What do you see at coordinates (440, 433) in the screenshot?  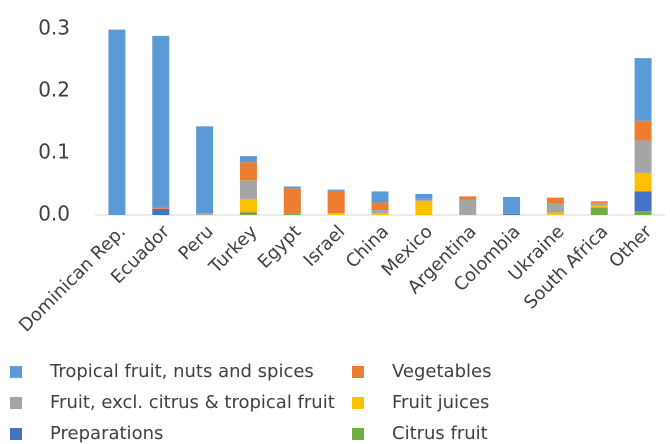 I see `legend-label: Citrus fruit` at bounding box center [440, 433].